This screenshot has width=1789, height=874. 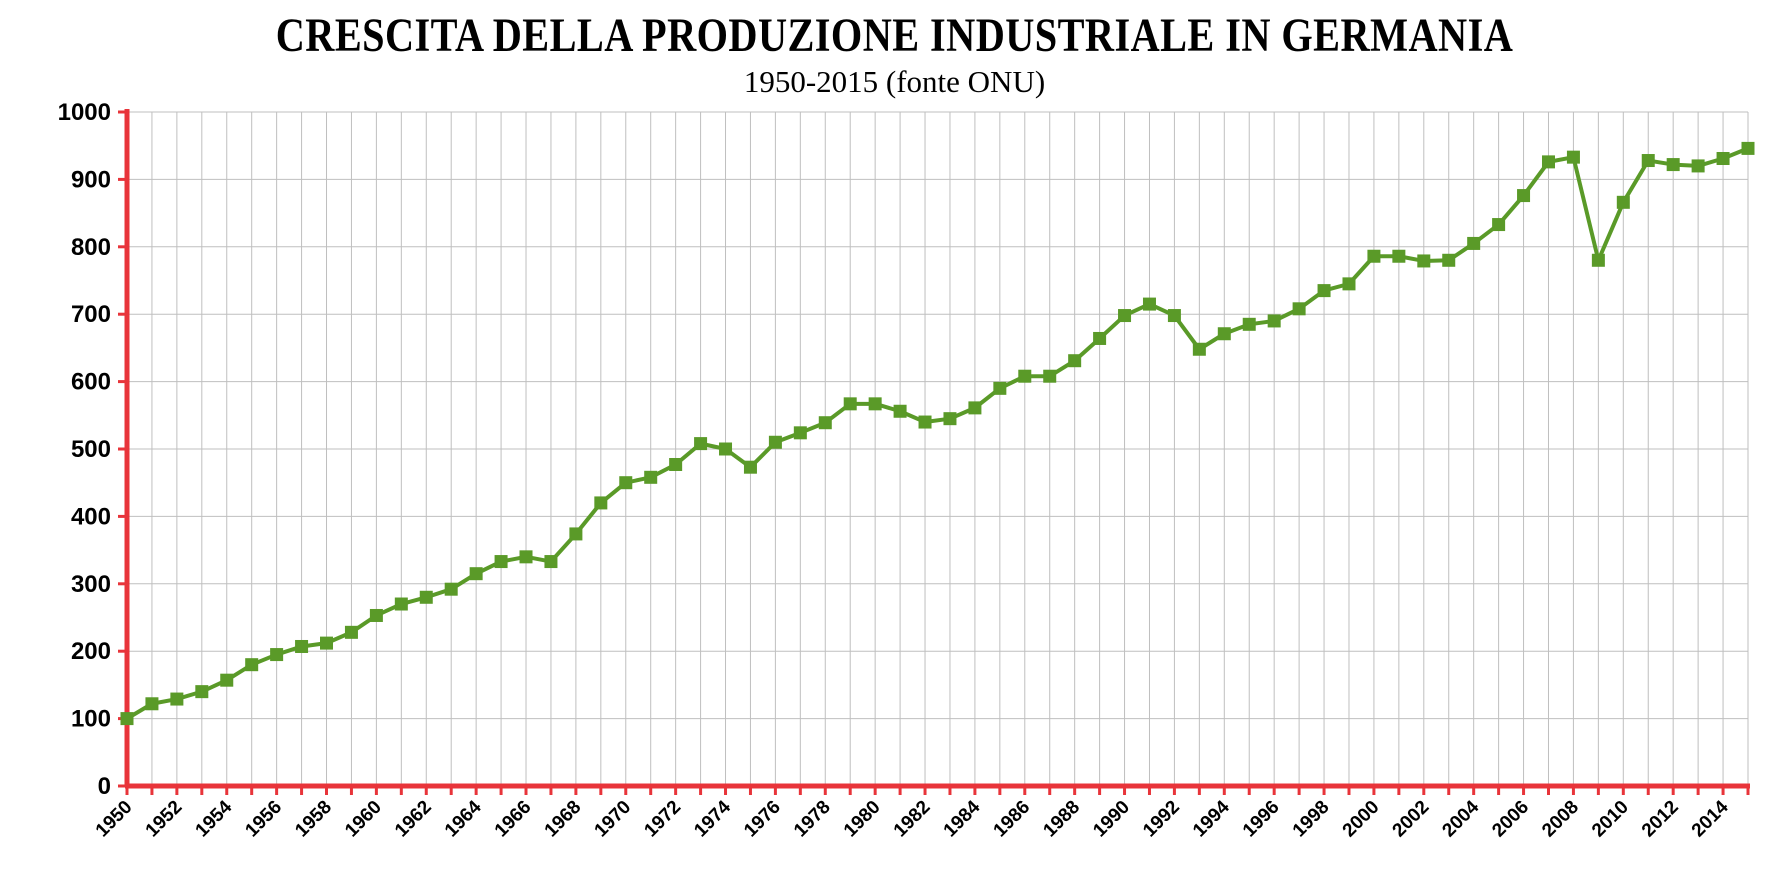 What do you see at coordinates (91, 382) in the screenshot?
I see `y-tick-label: 600` at bounding box center [91, 382].